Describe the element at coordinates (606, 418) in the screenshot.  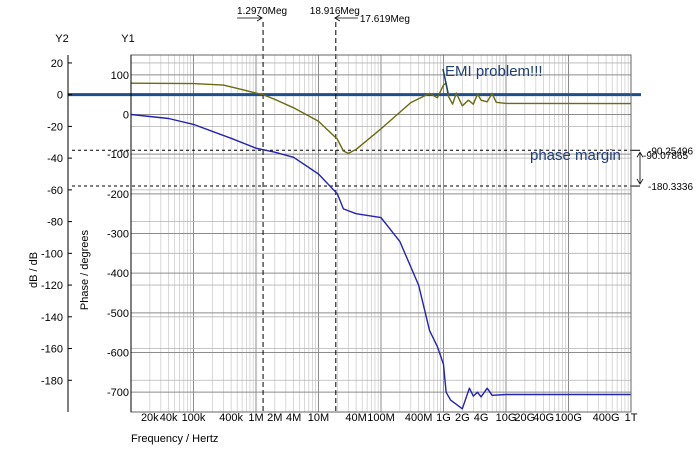
I see `x-tick-label: 400G` at that location.